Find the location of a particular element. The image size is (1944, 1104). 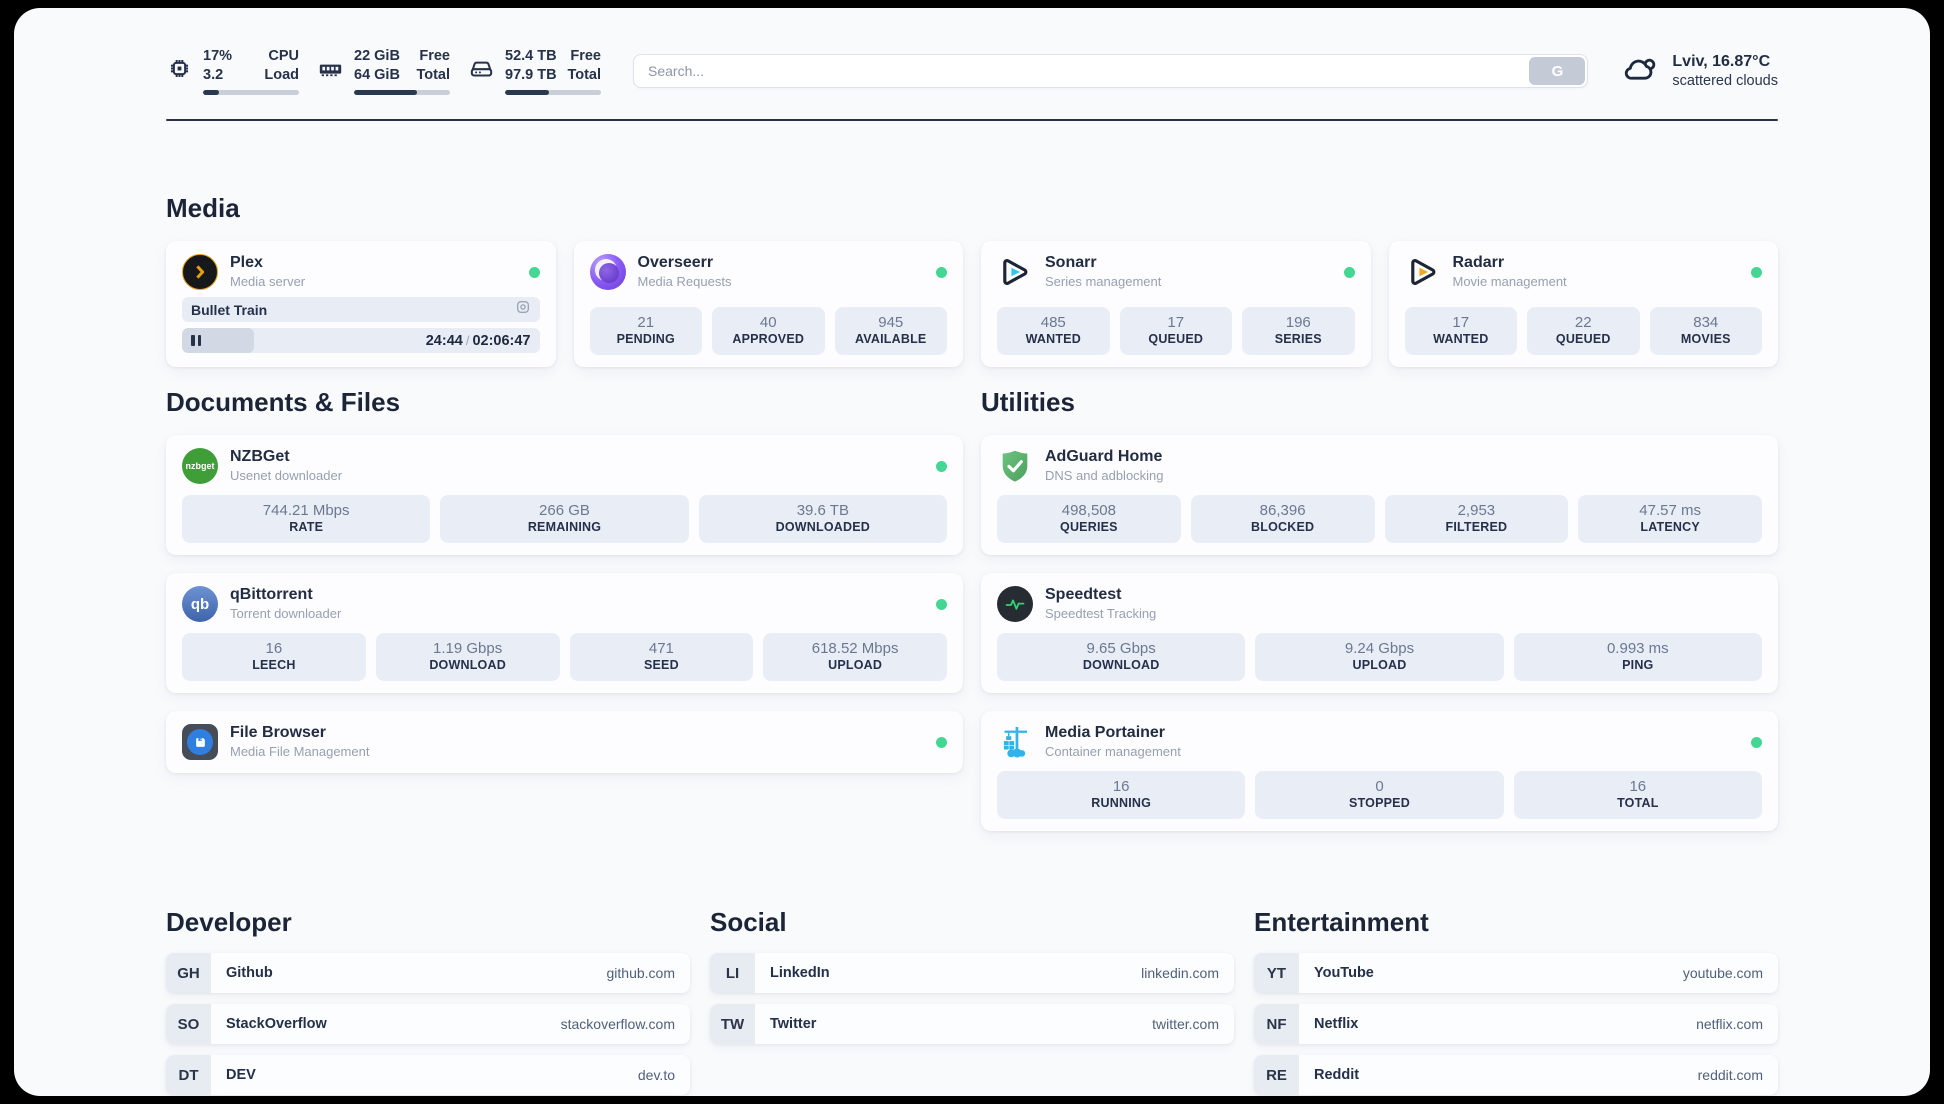

app-name: NZBGet is located at coordinates (260, 457).